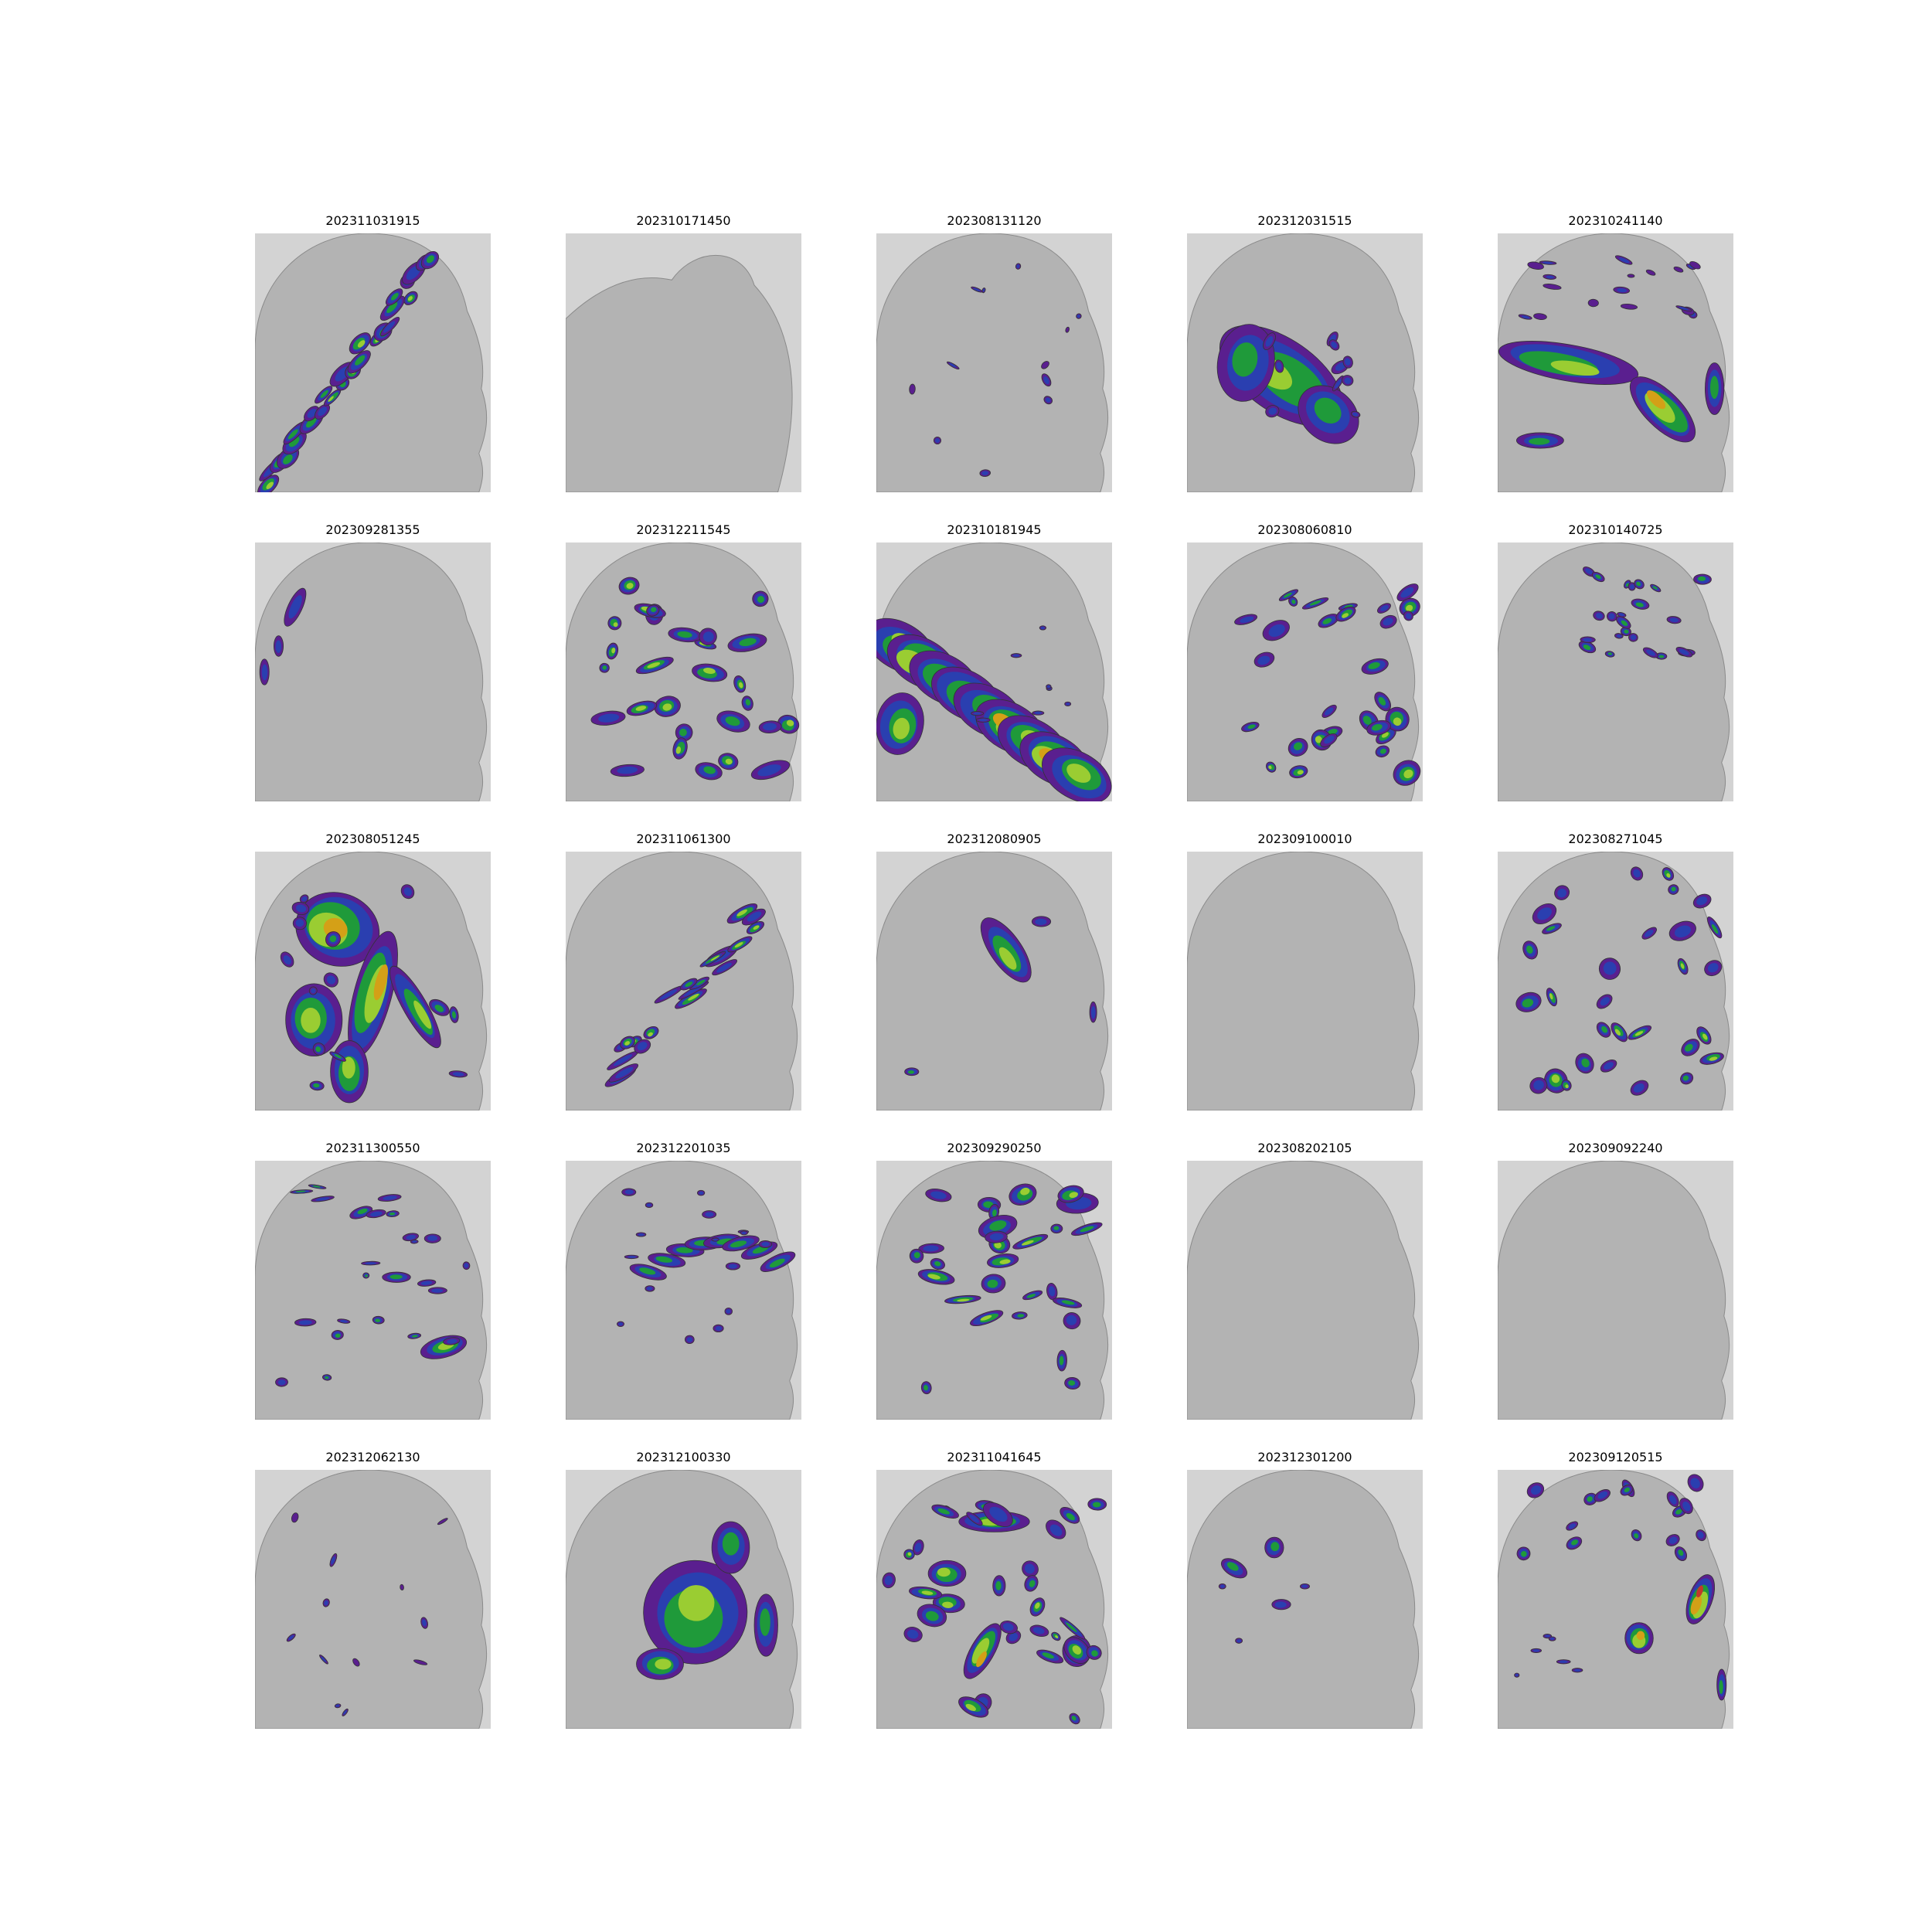 This screenshot has width=1932, height=1932. I want to click on panel-title: 202308131120, so click(994, 221).